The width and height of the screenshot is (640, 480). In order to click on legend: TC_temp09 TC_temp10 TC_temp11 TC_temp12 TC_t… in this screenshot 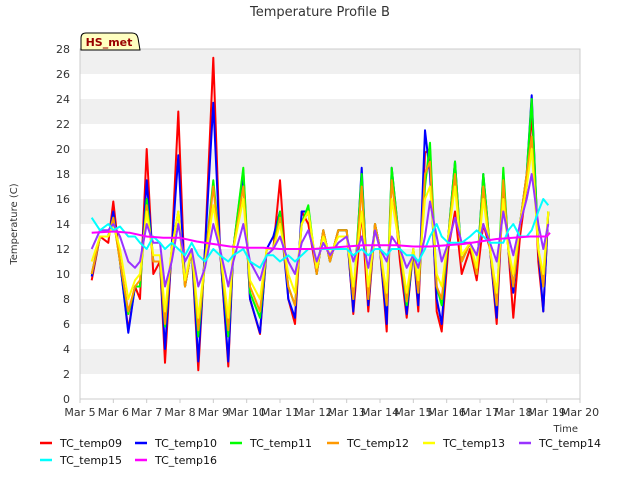, I will do `click(320, 452)`.